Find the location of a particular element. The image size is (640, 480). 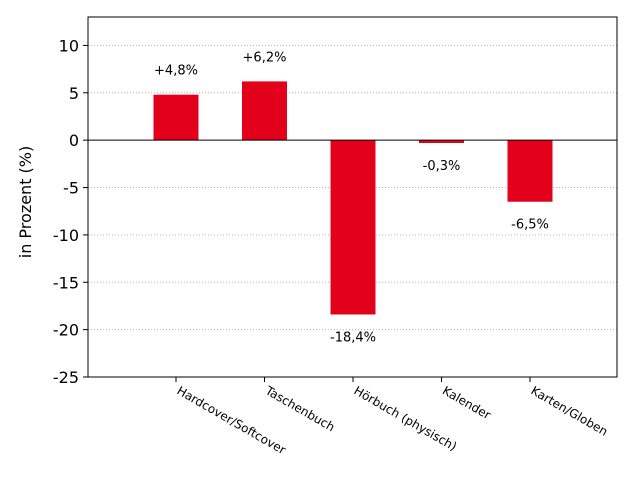

x-tick-label: Karten/Globen is located at coordinates (570, 410).